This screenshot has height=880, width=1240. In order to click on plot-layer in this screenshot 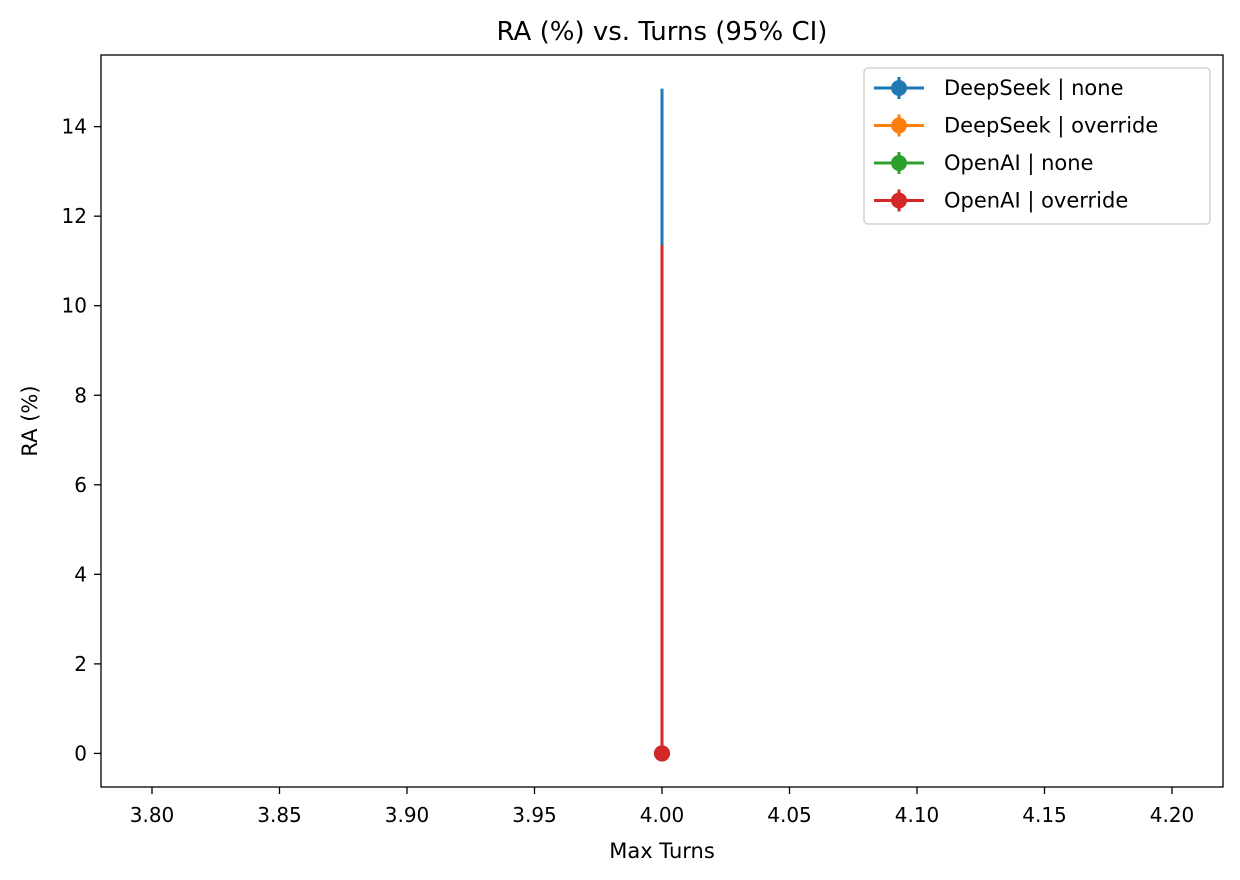, I will do `click(662, 425)`.